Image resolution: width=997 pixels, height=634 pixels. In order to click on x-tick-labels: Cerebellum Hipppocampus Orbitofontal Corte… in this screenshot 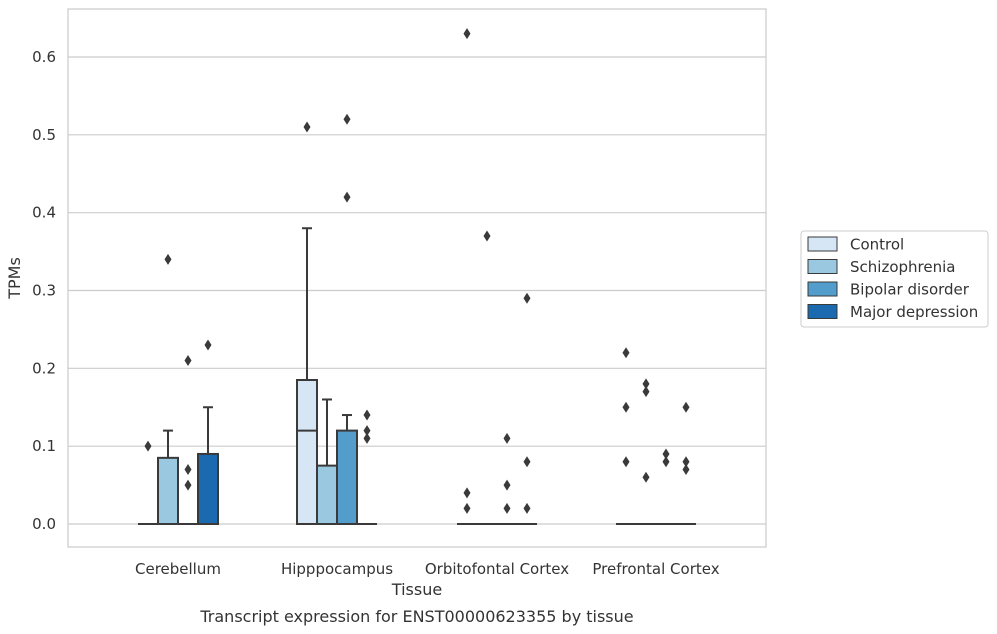, I will do `click(427, 569)`.